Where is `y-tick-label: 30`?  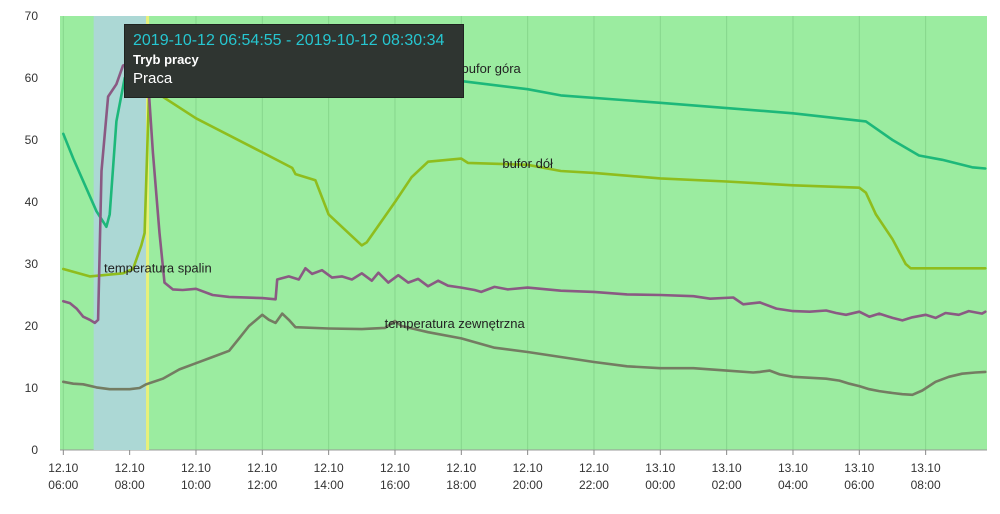
y-tick-label: 30 is located at coordinates (32, 264).